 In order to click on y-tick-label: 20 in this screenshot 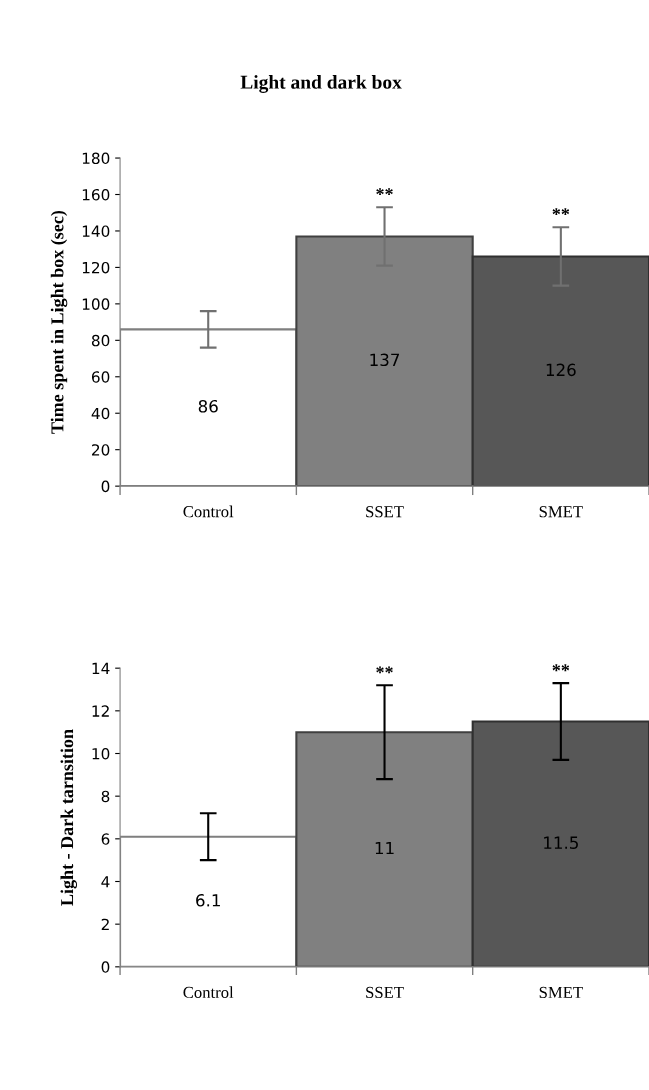, I will do `click(101, 450)`.